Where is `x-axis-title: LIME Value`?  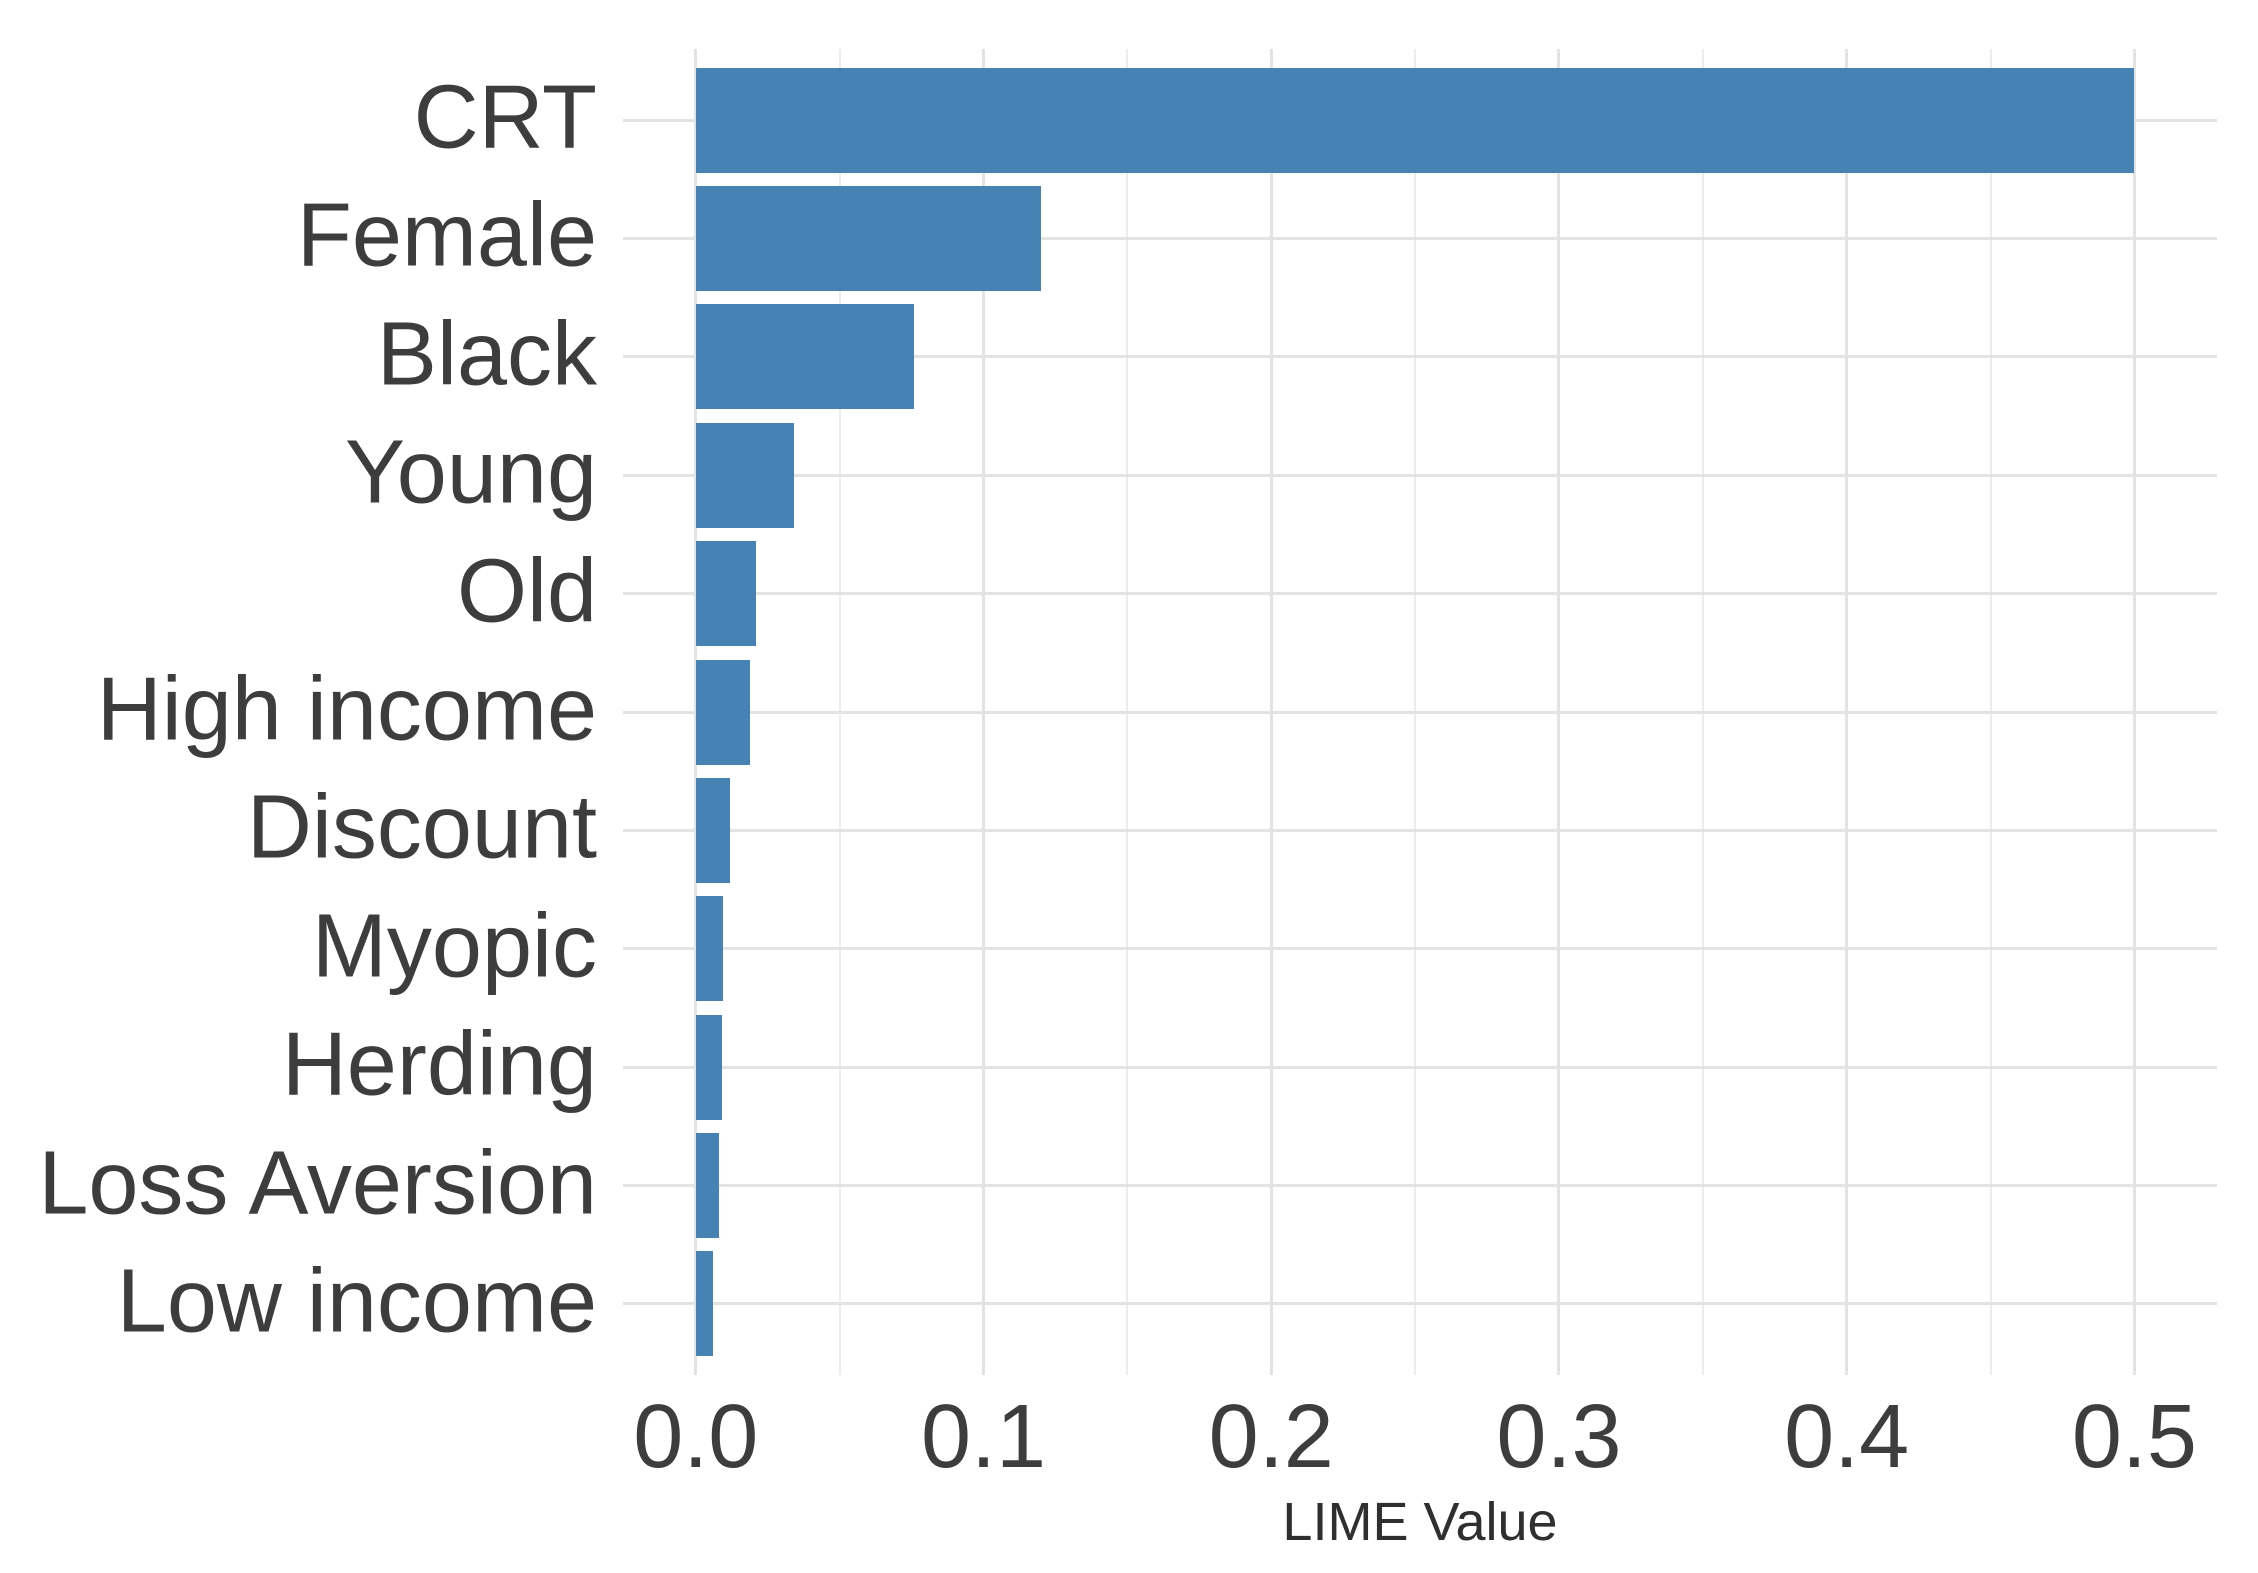
x-axis-title: LIME Value is located at coordinates (1420, 1522).